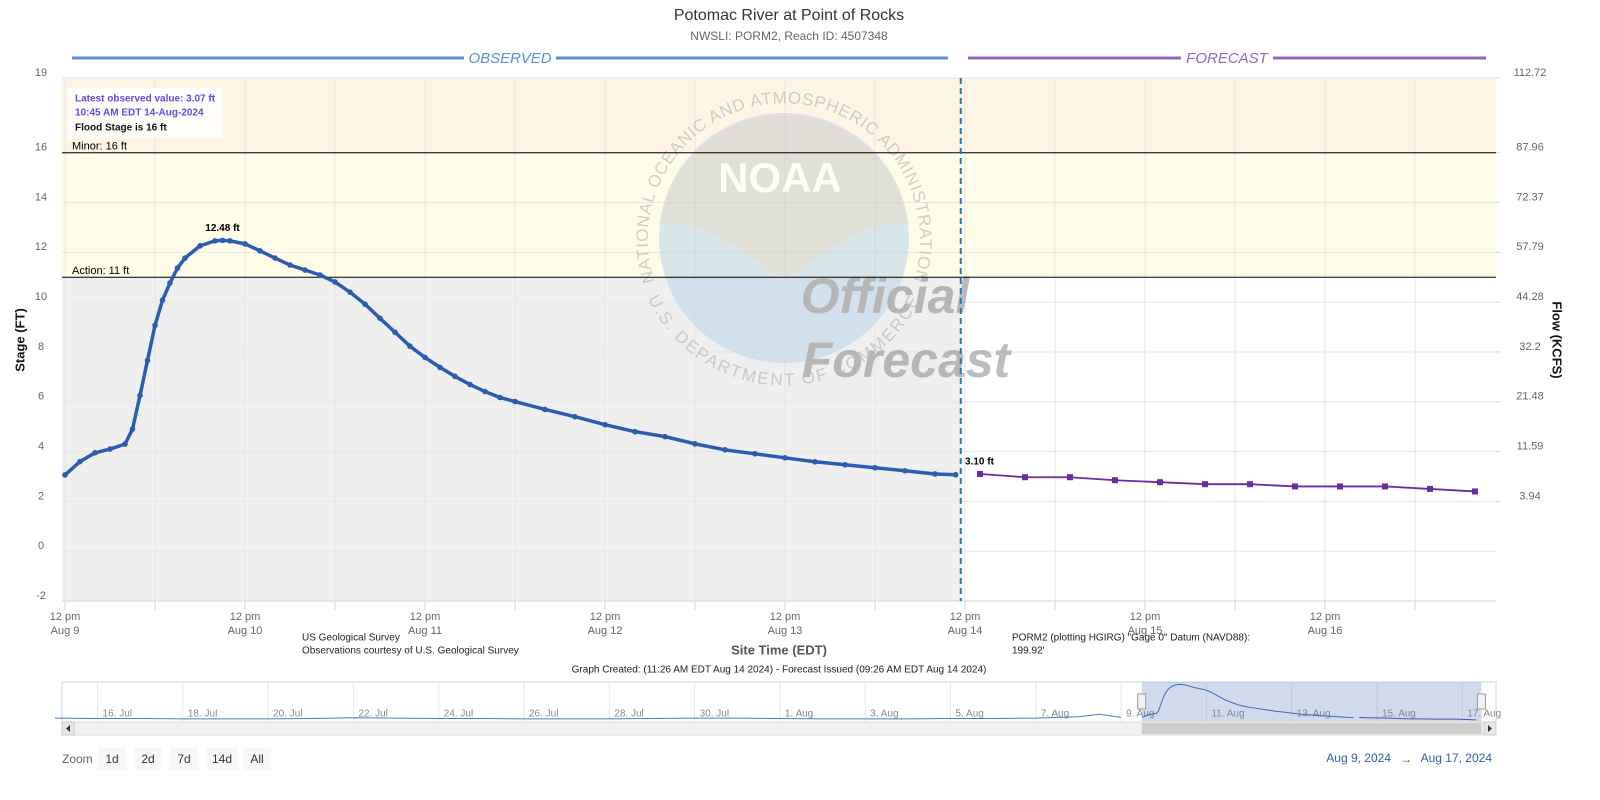  Describe the element at coordinates (799, 714) in the screenshot. I see `navigator-tick-label: 1. Aug` at that location.